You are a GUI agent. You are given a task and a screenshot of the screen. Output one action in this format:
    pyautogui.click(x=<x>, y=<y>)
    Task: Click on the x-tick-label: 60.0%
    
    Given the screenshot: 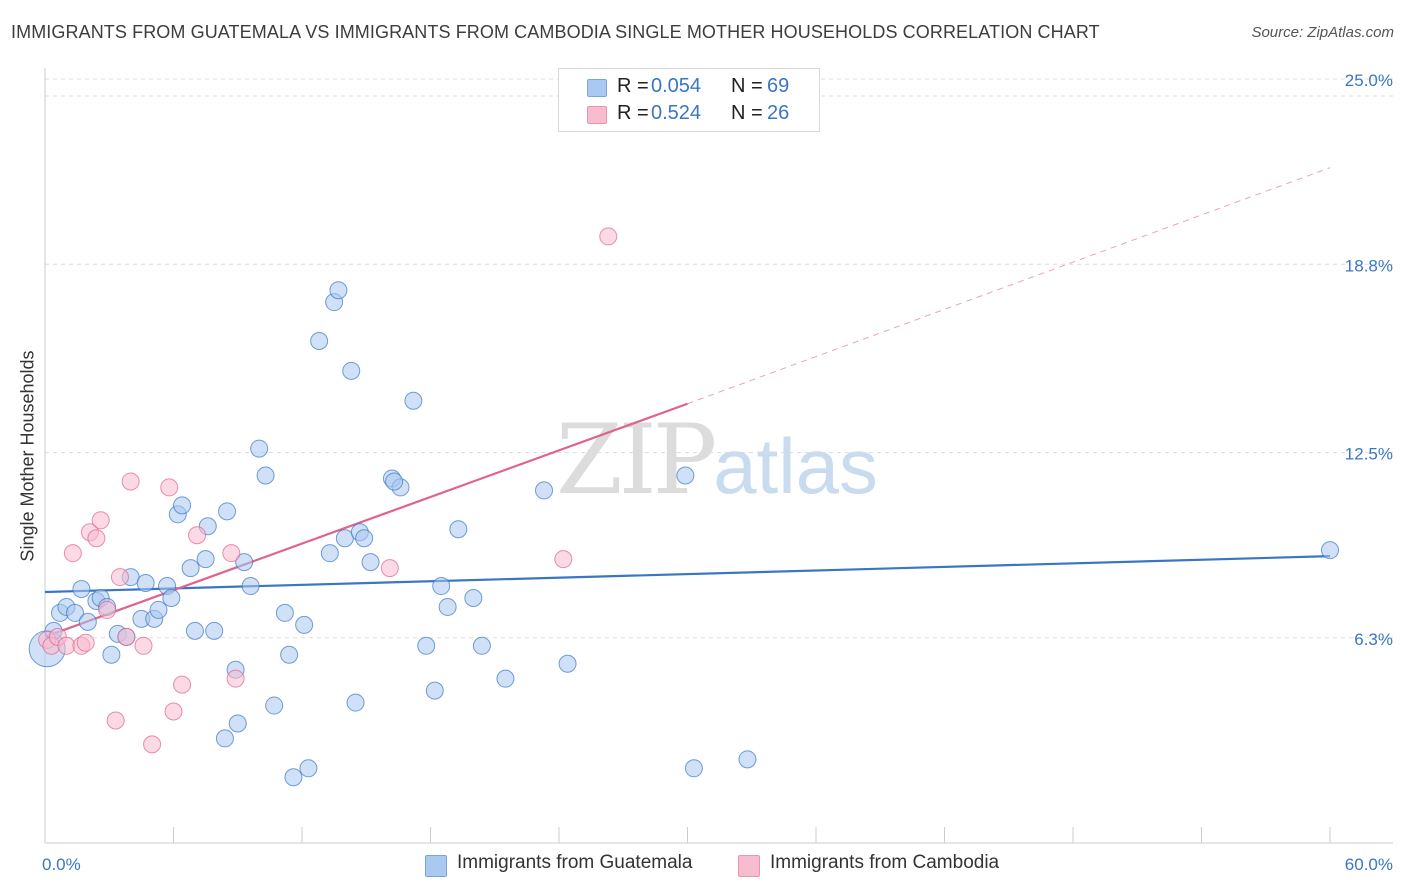 What is the action you would take?
    pyautogui.click(x=1369, y=864)
    